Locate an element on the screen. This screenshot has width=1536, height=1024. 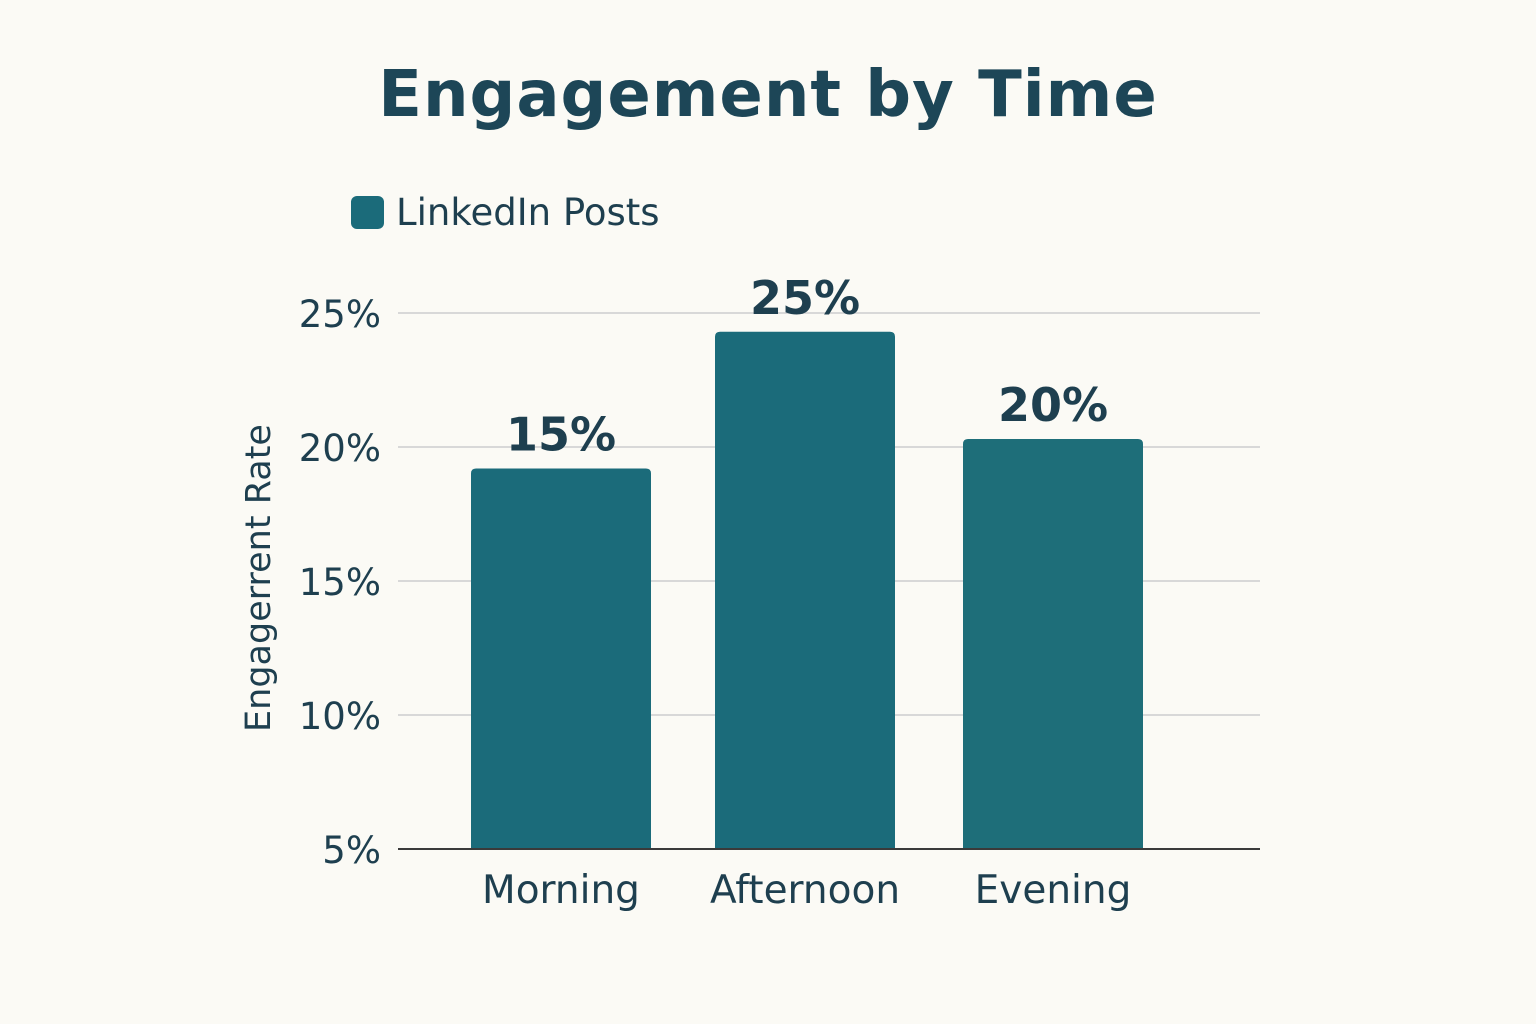
y-tick-label: 5% is located at coordinates (351, 850).